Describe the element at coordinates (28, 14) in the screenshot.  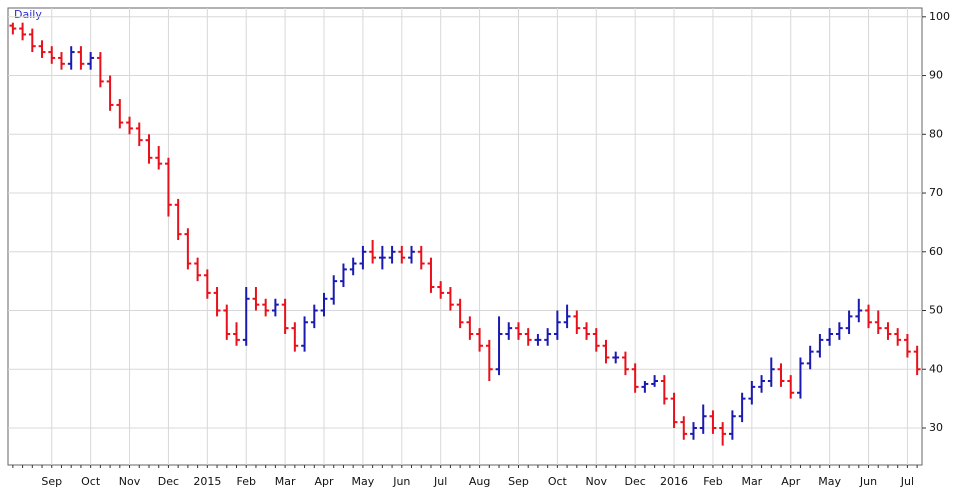
I see `chart-title: Daily` at that location.